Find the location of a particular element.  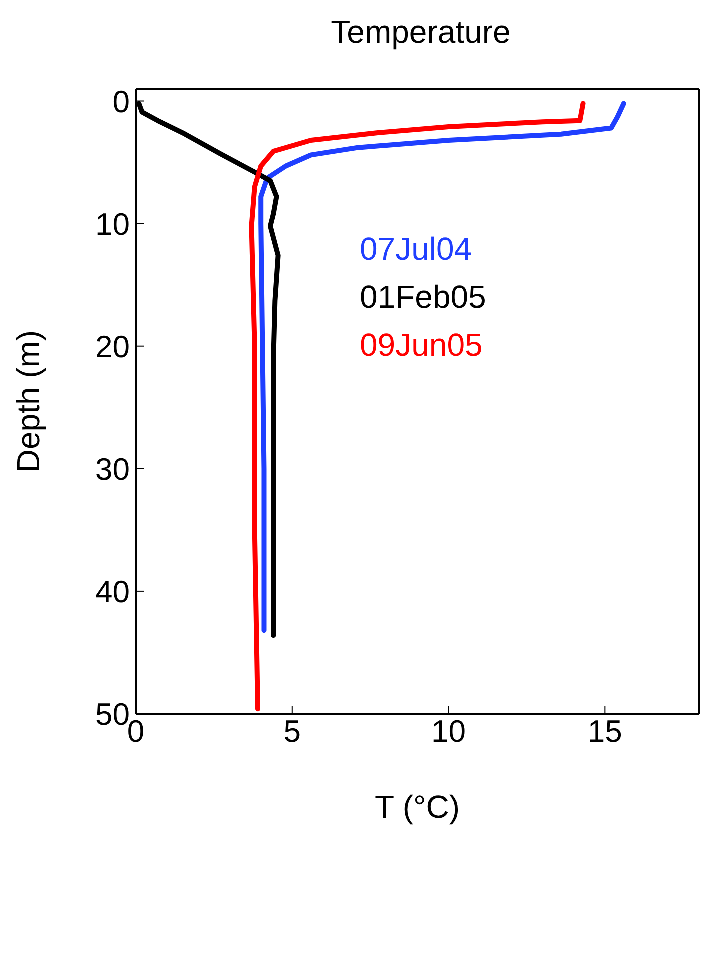

y-axis-title: Depth (m) is located at coordinates (28, 401).